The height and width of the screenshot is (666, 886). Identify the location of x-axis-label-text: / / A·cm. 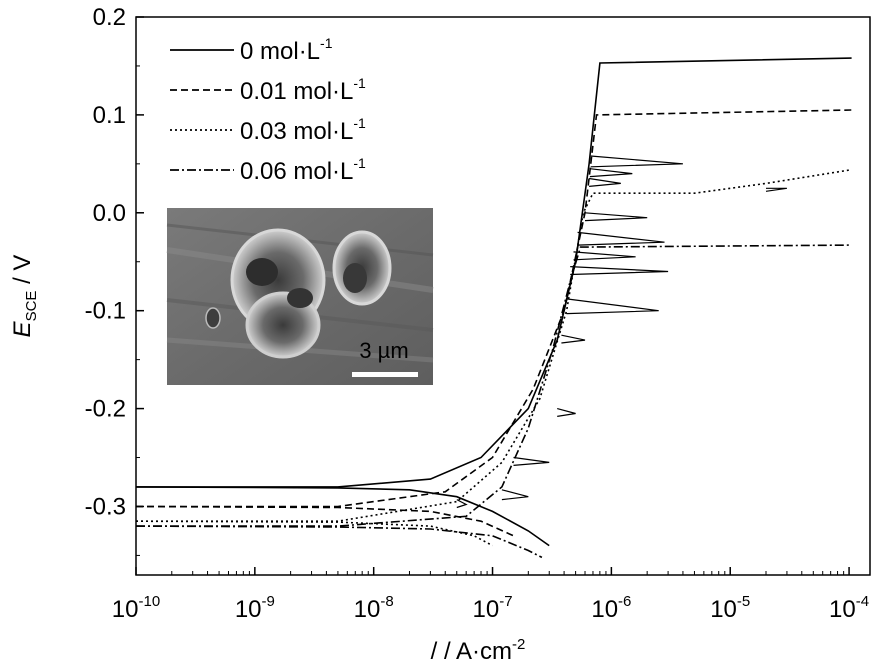
(471, 651).